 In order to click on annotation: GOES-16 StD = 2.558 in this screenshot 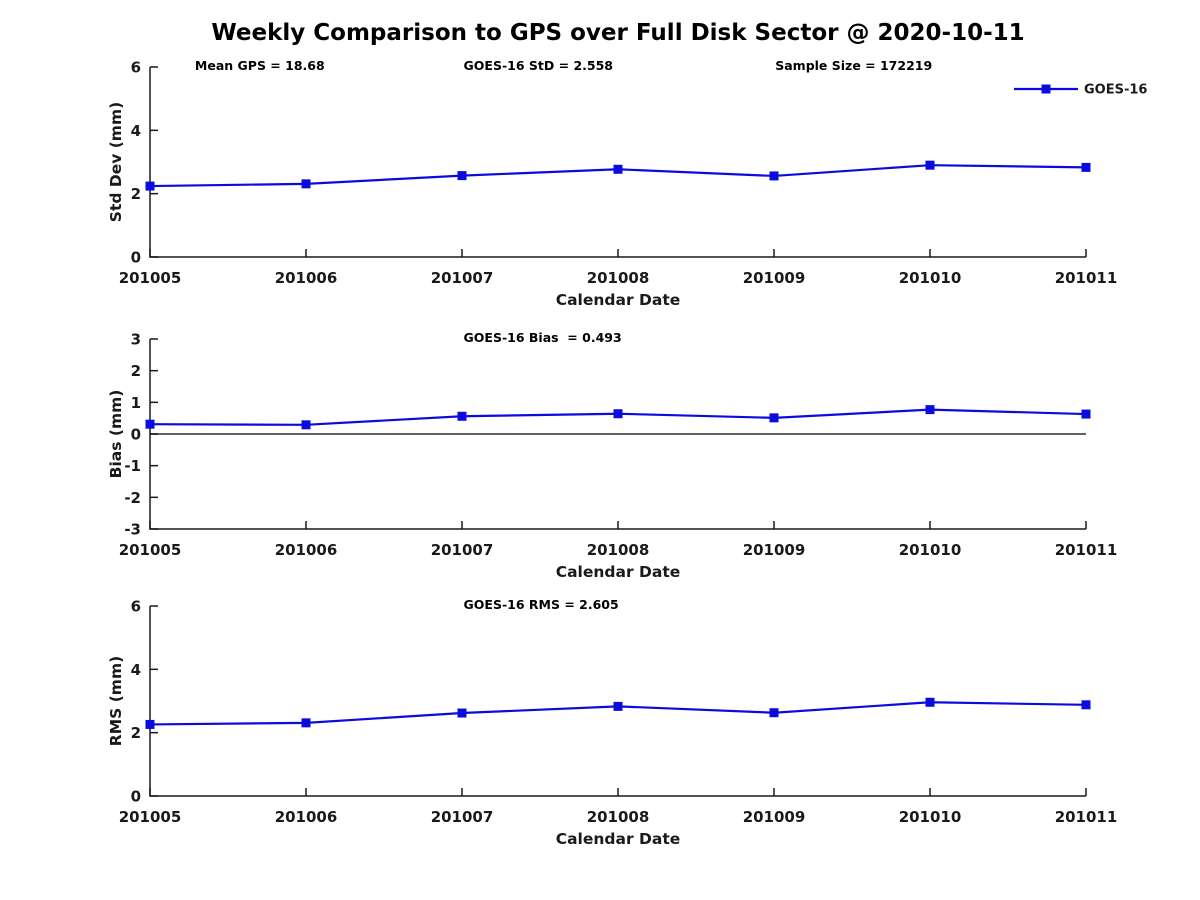, I will do `click(538, 65)`.